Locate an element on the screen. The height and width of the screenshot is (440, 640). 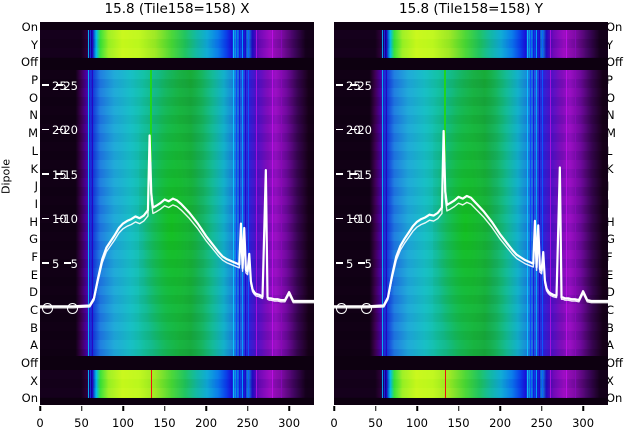
dipole-tick-label: I is located at coordinates (36, 203).